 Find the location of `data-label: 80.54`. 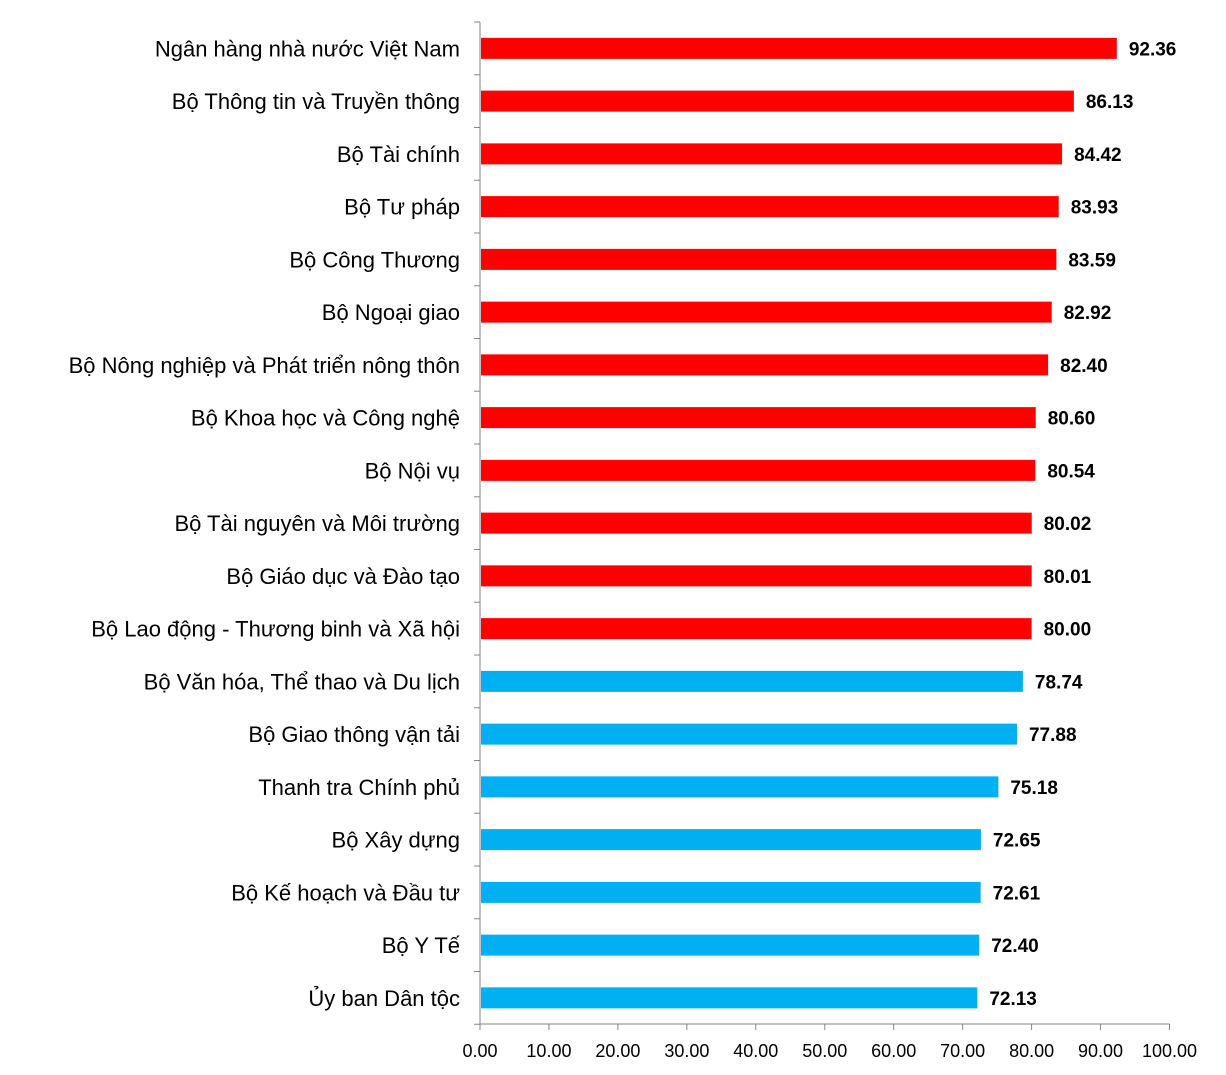

data-label: 80.54 is located at coordinates (1071, 471).